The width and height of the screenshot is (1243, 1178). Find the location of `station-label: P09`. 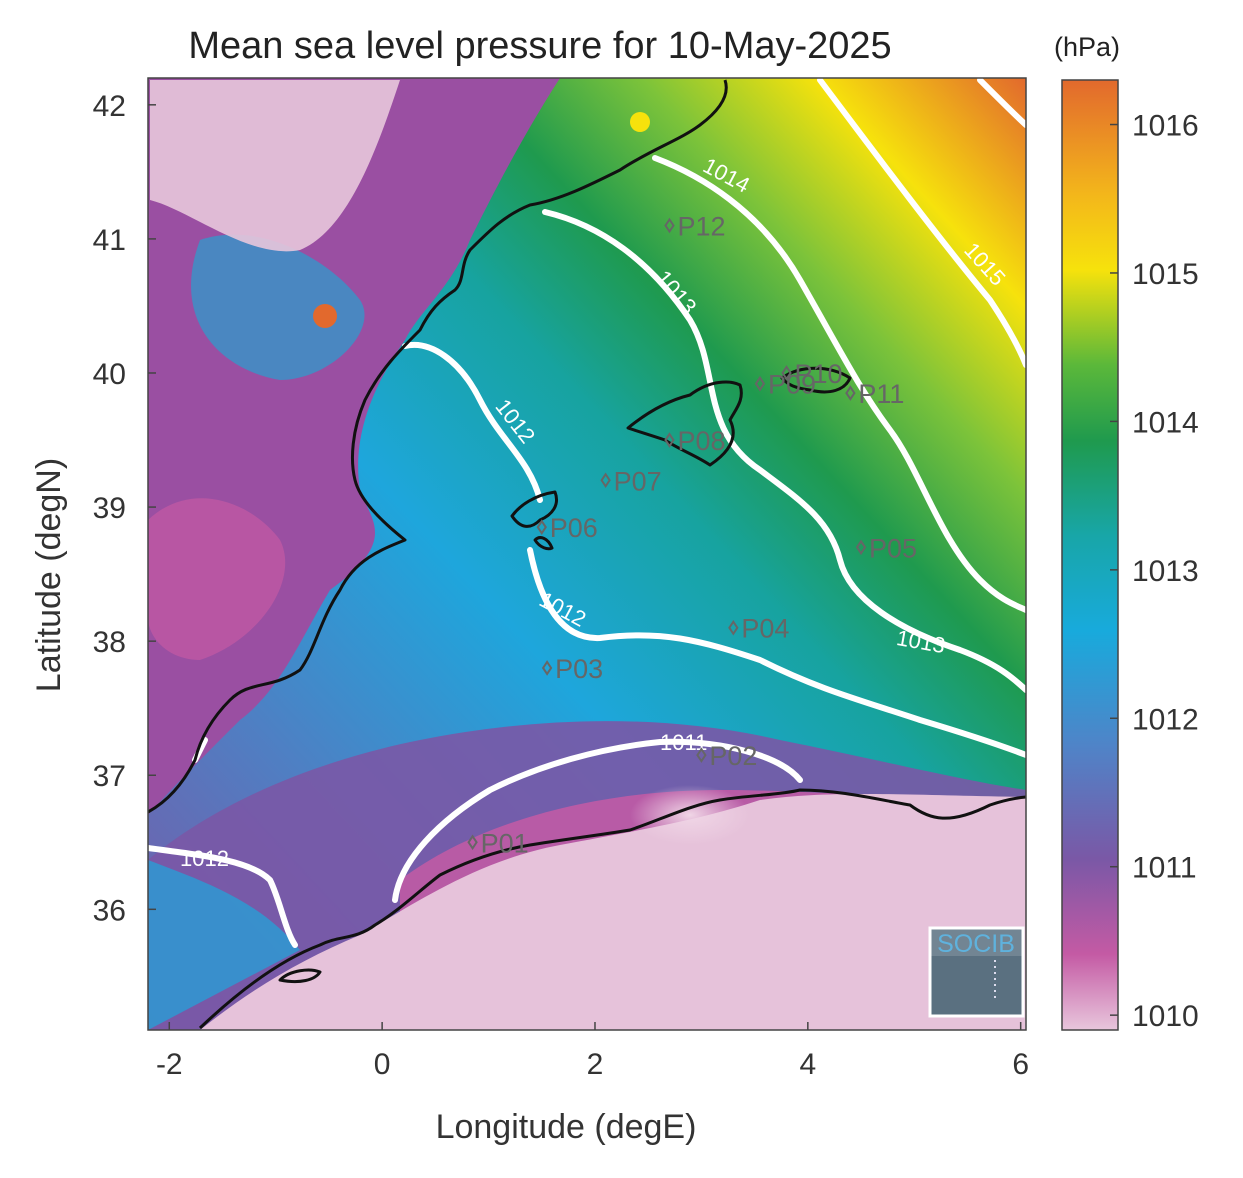

station-label: P09 is located at coordinates (792, 385).